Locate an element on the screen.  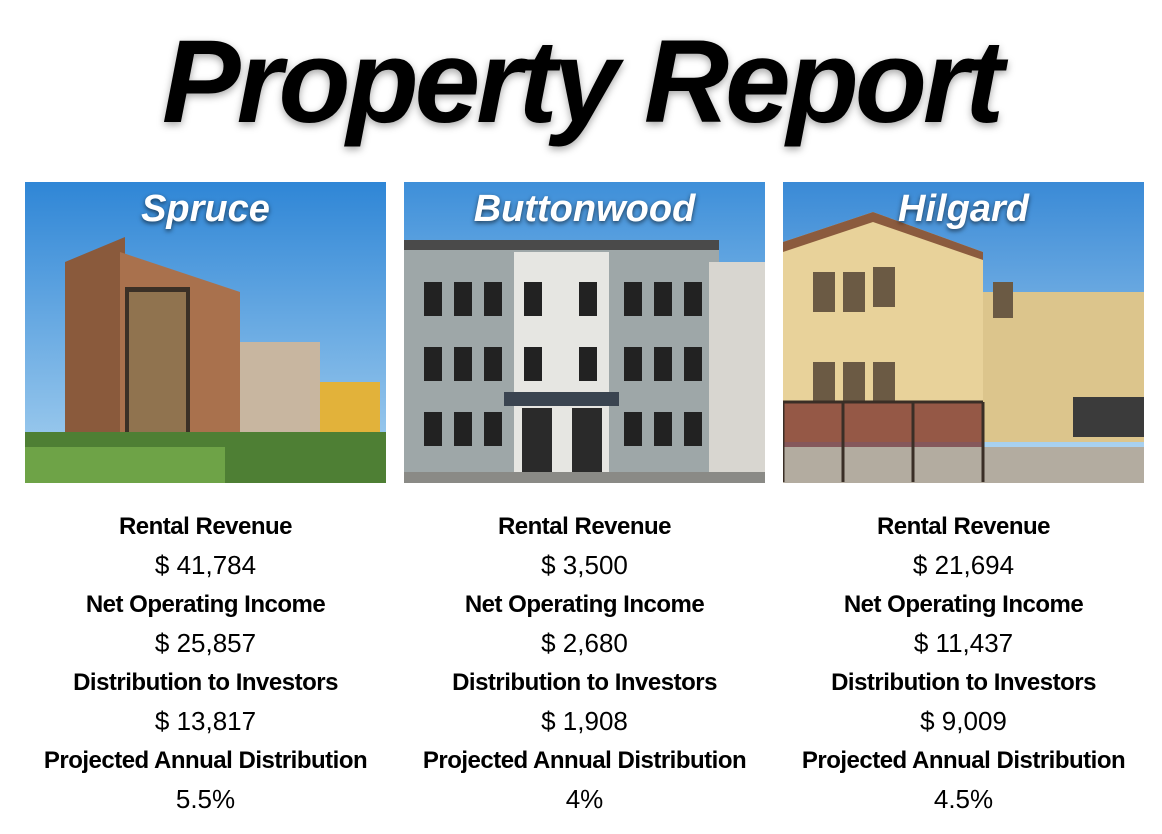
property-photo: Spruce is located at coordinates (205, 332).